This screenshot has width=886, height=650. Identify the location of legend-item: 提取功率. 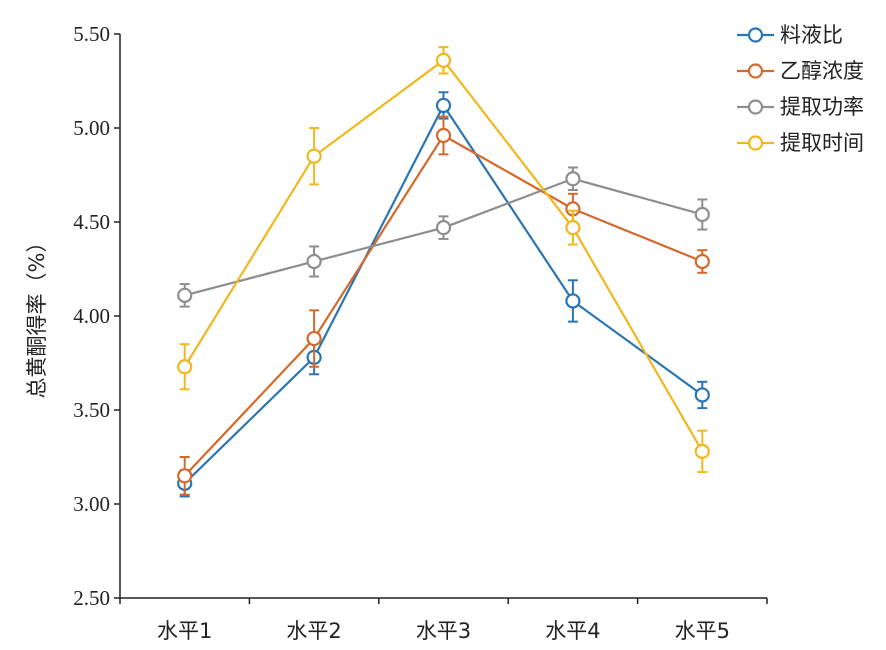
(800, 107).